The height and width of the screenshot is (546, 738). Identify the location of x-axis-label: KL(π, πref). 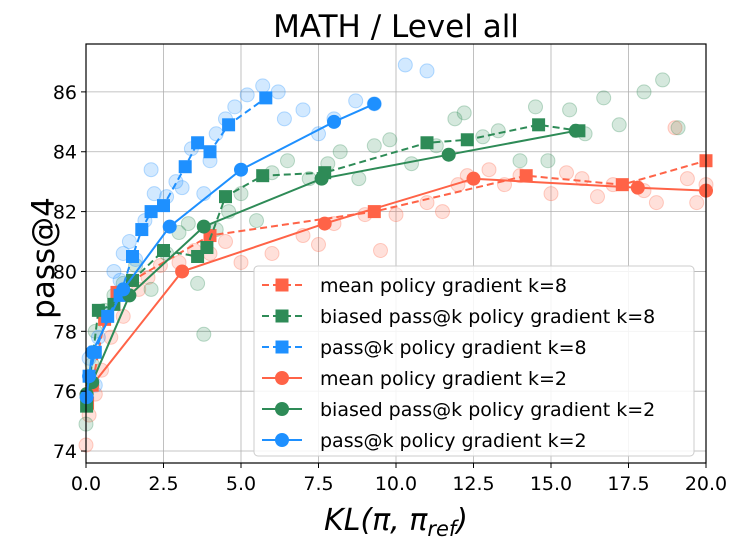
(396, 522).